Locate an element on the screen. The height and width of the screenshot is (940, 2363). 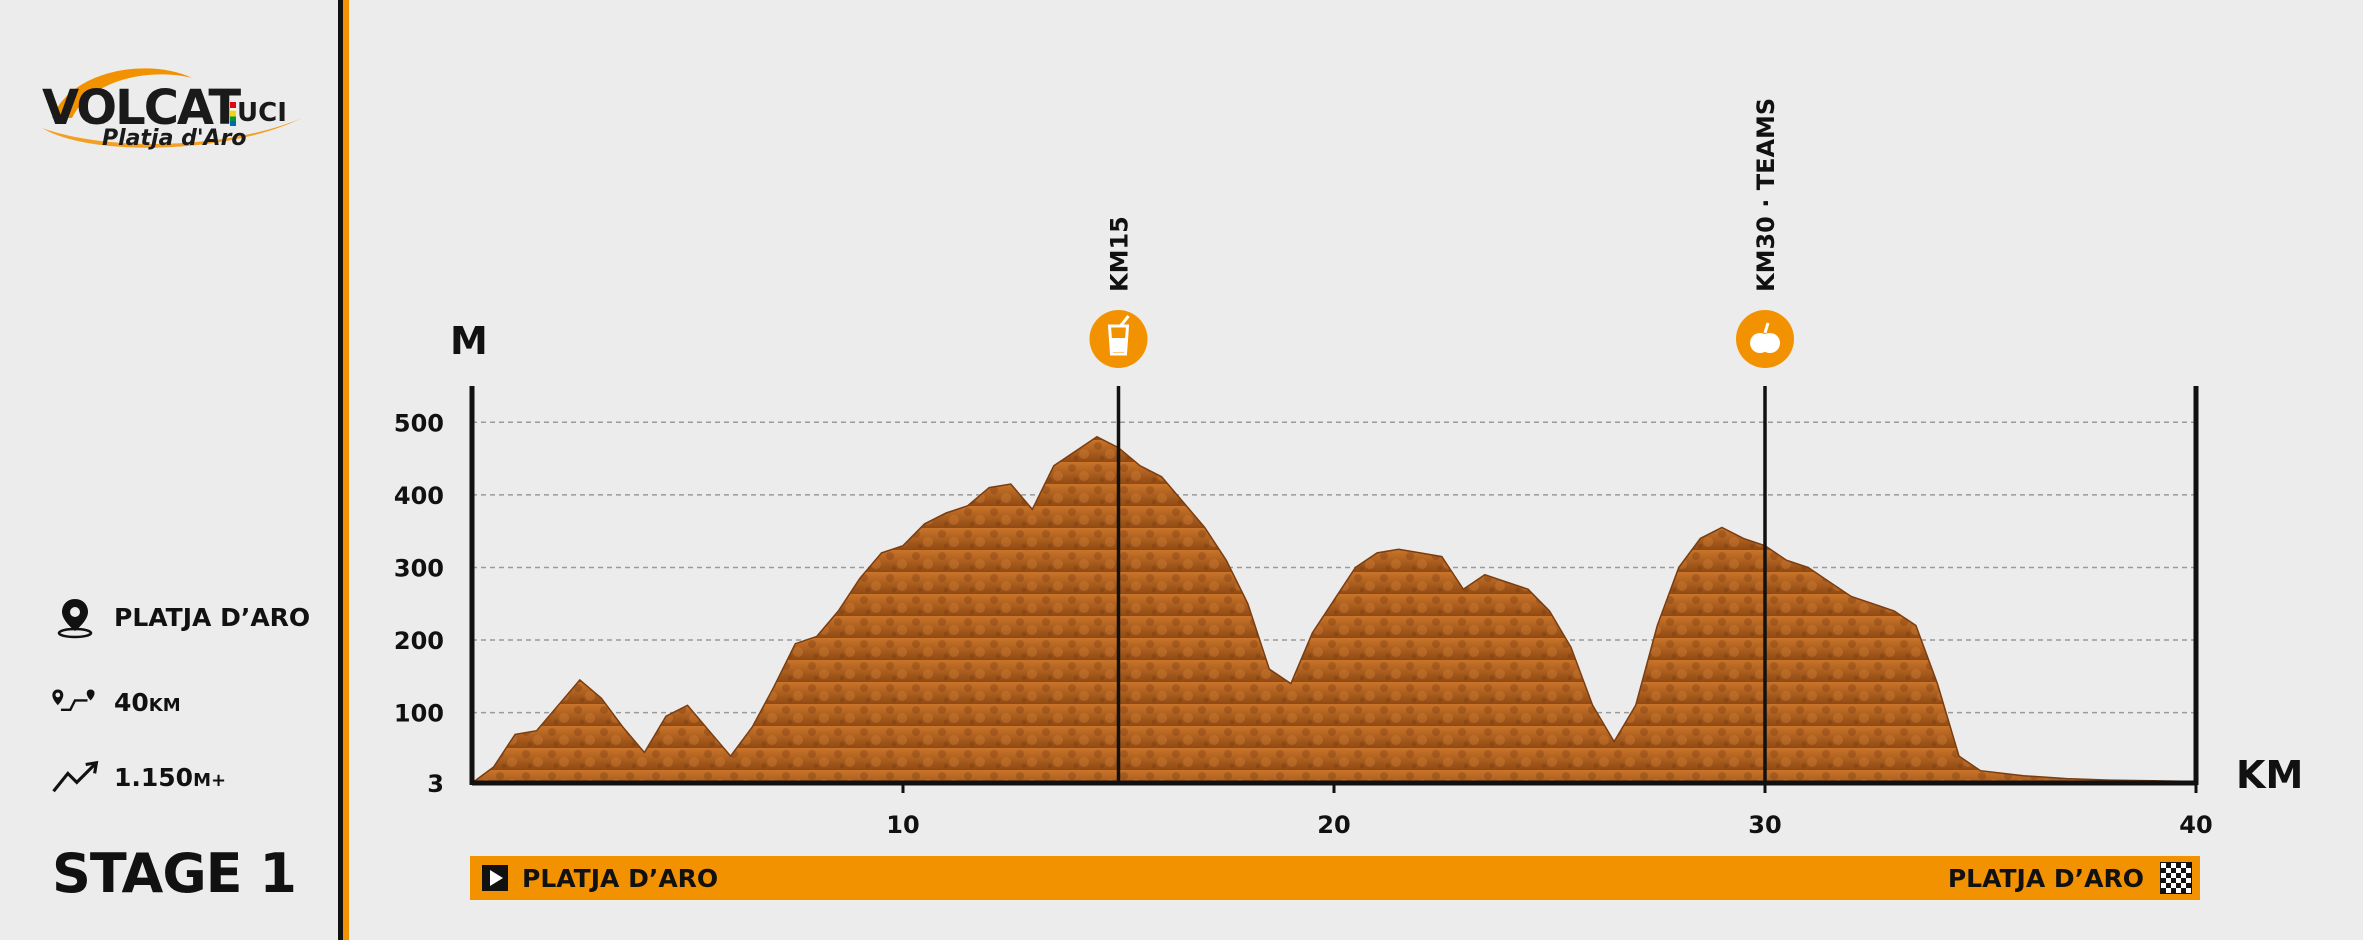
divider-orange is located at coordinates (346, 470).